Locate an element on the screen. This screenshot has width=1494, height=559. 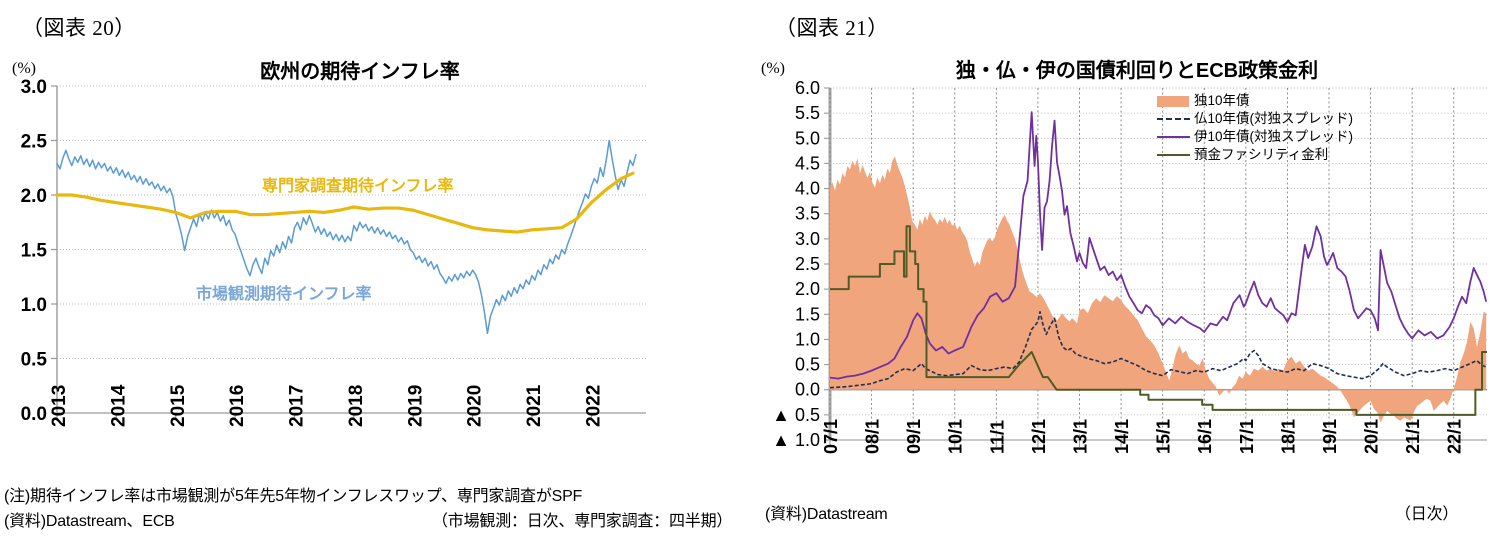
svg-text: 13/1 is located at coordinates (1080, 436).